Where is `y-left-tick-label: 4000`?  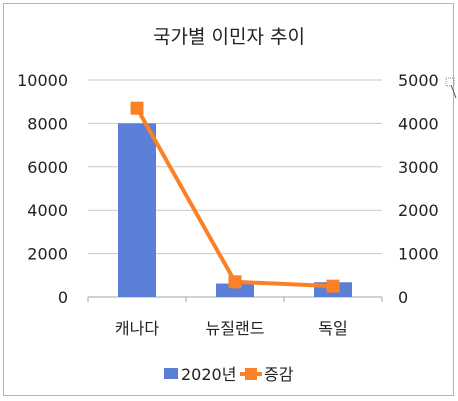 y-left-tick-label: 4000 is located at coordinates (47, 210).